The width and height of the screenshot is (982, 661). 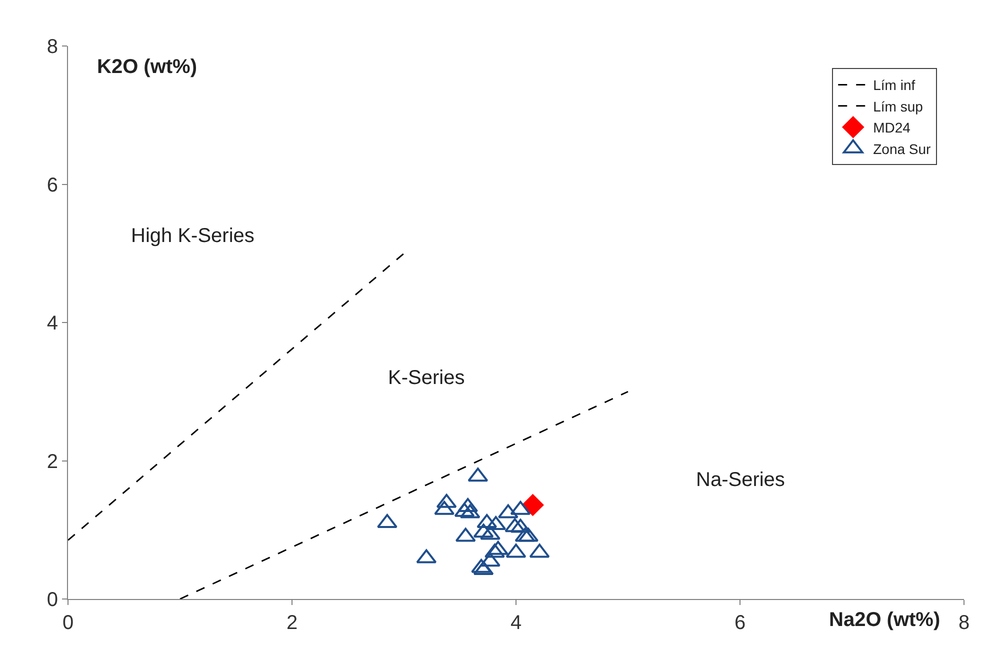 I want to click on legend-label: Zona Sur, so click(x=902, y=148).